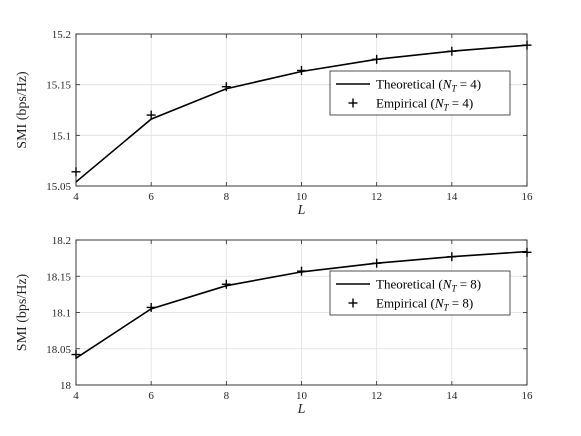 This screenshot has width=581, height=436. What do you see at coordinates (424, 304) in the screenshot?
I see `legend-label: Empirical (NT = 8)` at bounding box center [424, 304].